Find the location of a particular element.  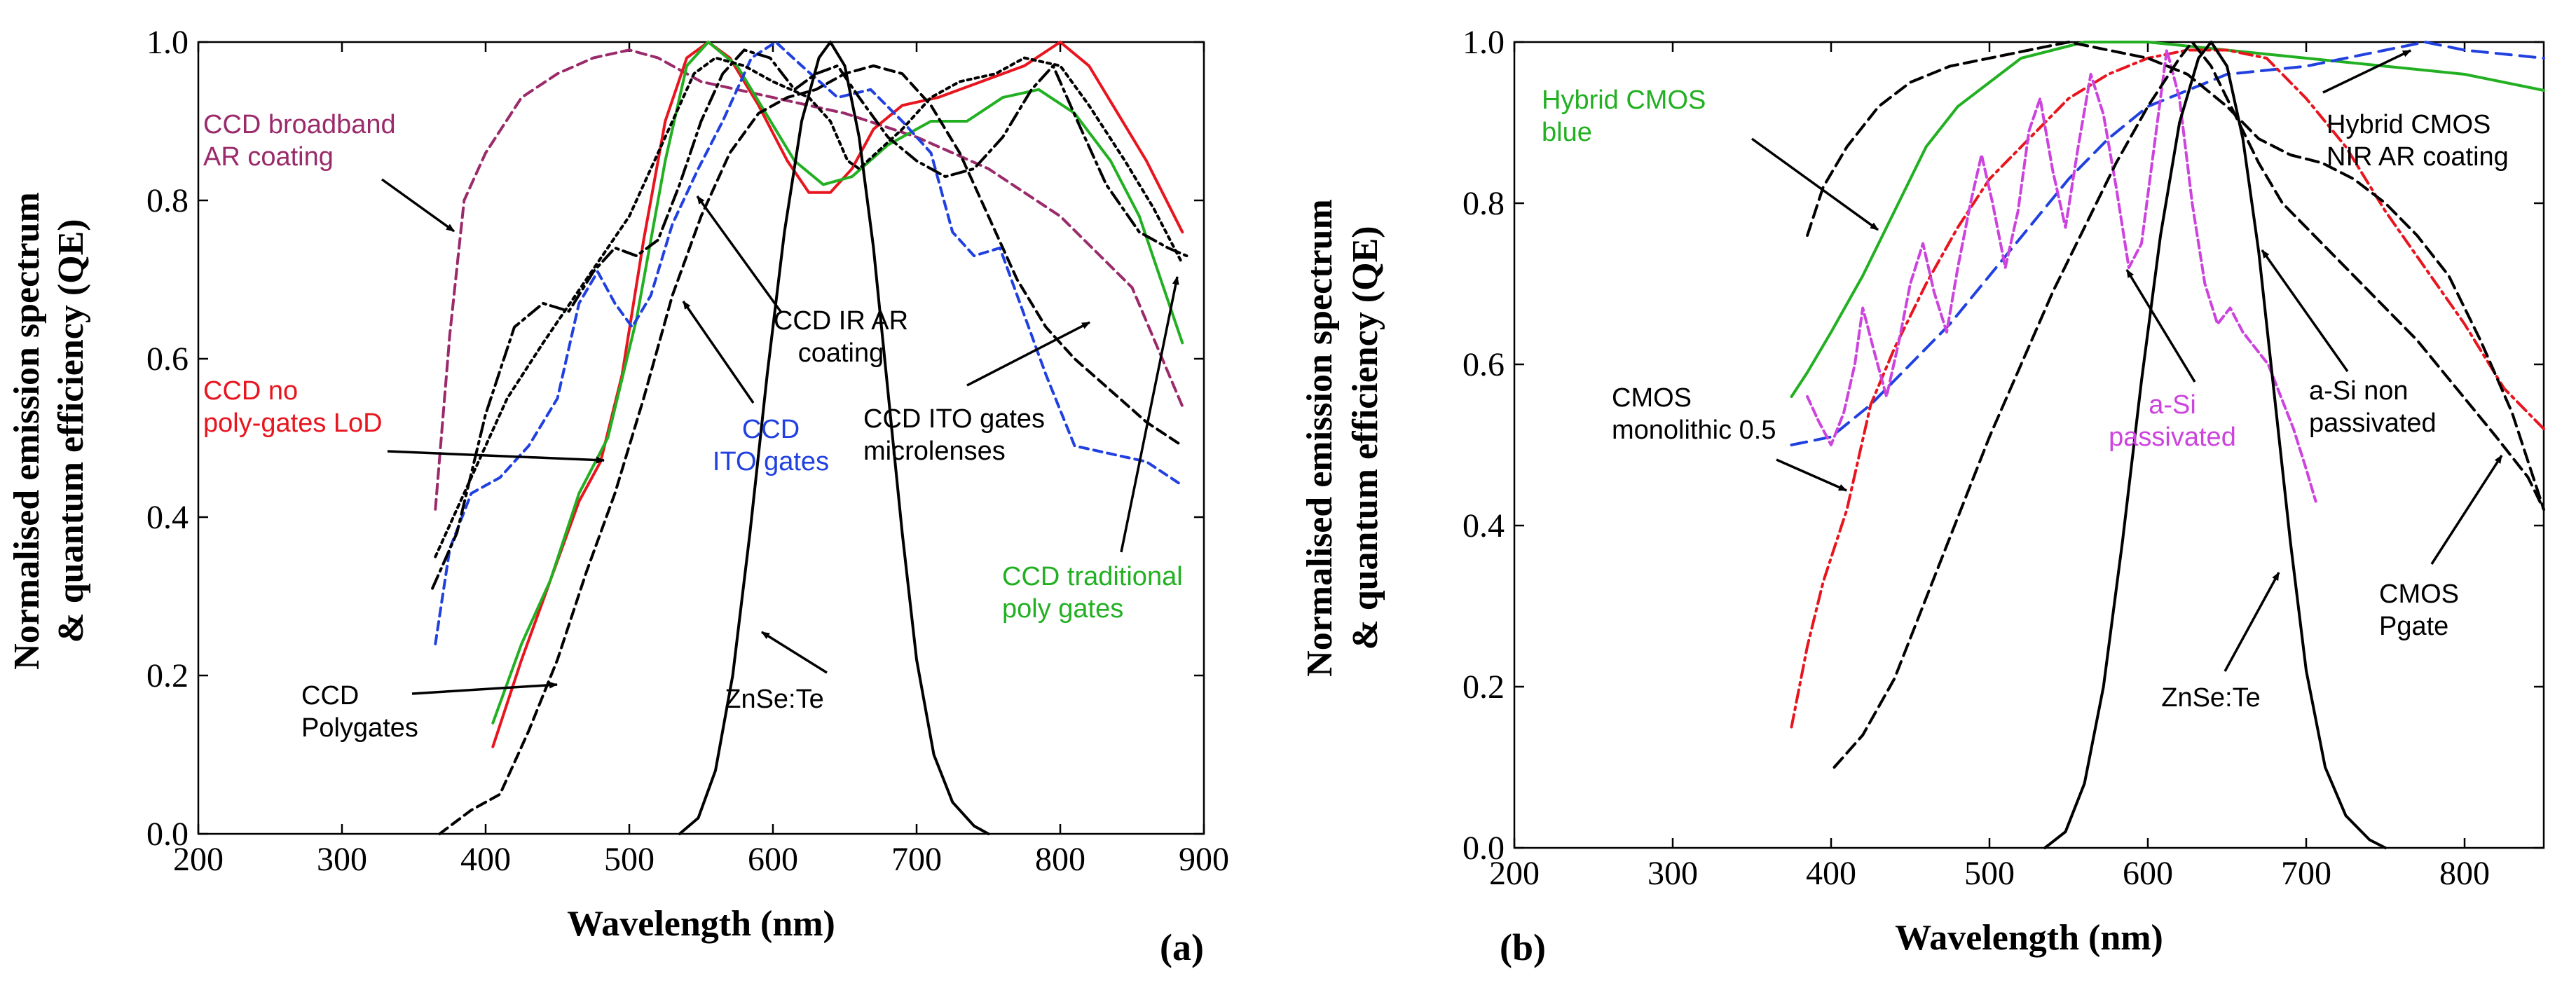

annotation-text: poly-gates LoD is located at coordinates (293, 423).